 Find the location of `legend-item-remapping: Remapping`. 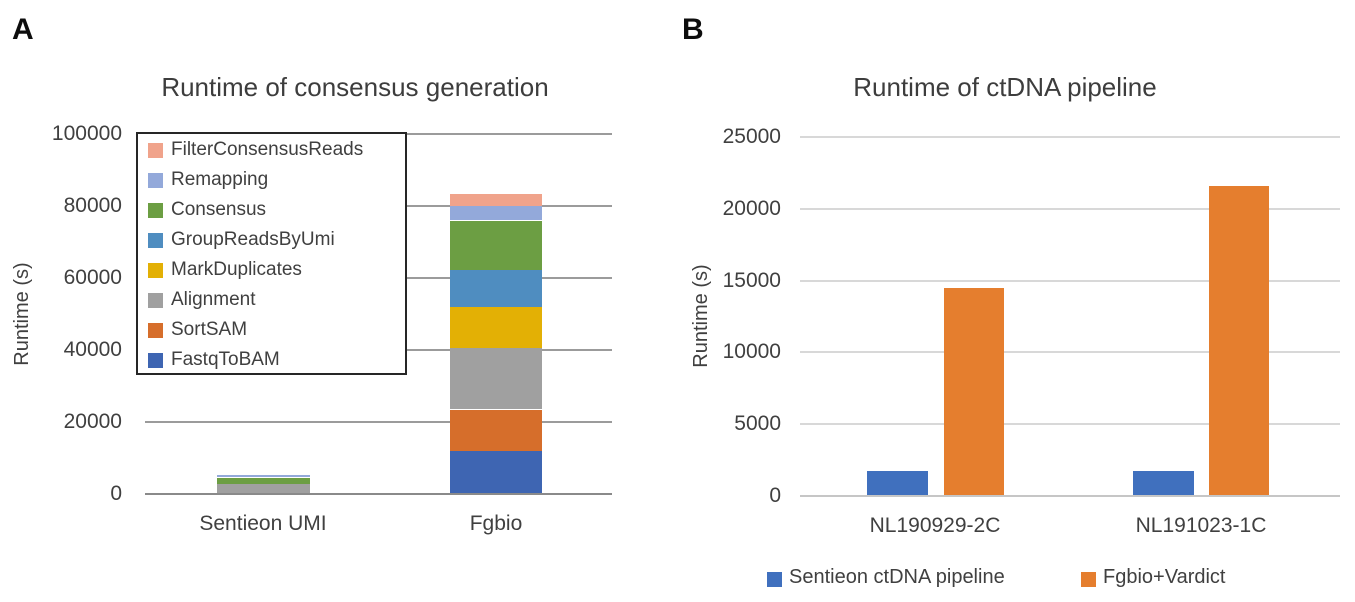

legend-item-remapping: Remapping is located at coordinates (271, 180).